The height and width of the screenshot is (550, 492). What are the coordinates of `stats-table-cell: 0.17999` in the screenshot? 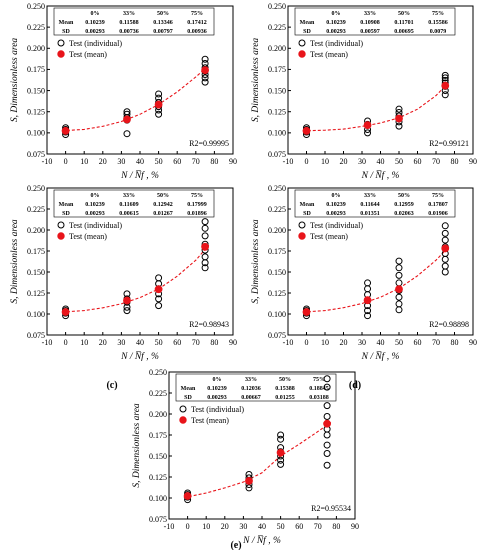 It's located at (197, 205).